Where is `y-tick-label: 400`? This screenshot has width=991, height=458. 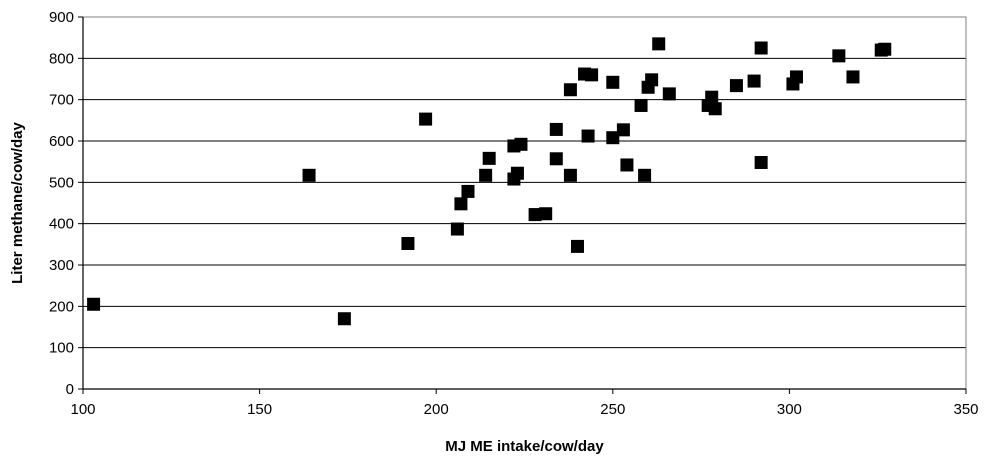
y-tick-label: 400 is located at coordinates (61, 224).